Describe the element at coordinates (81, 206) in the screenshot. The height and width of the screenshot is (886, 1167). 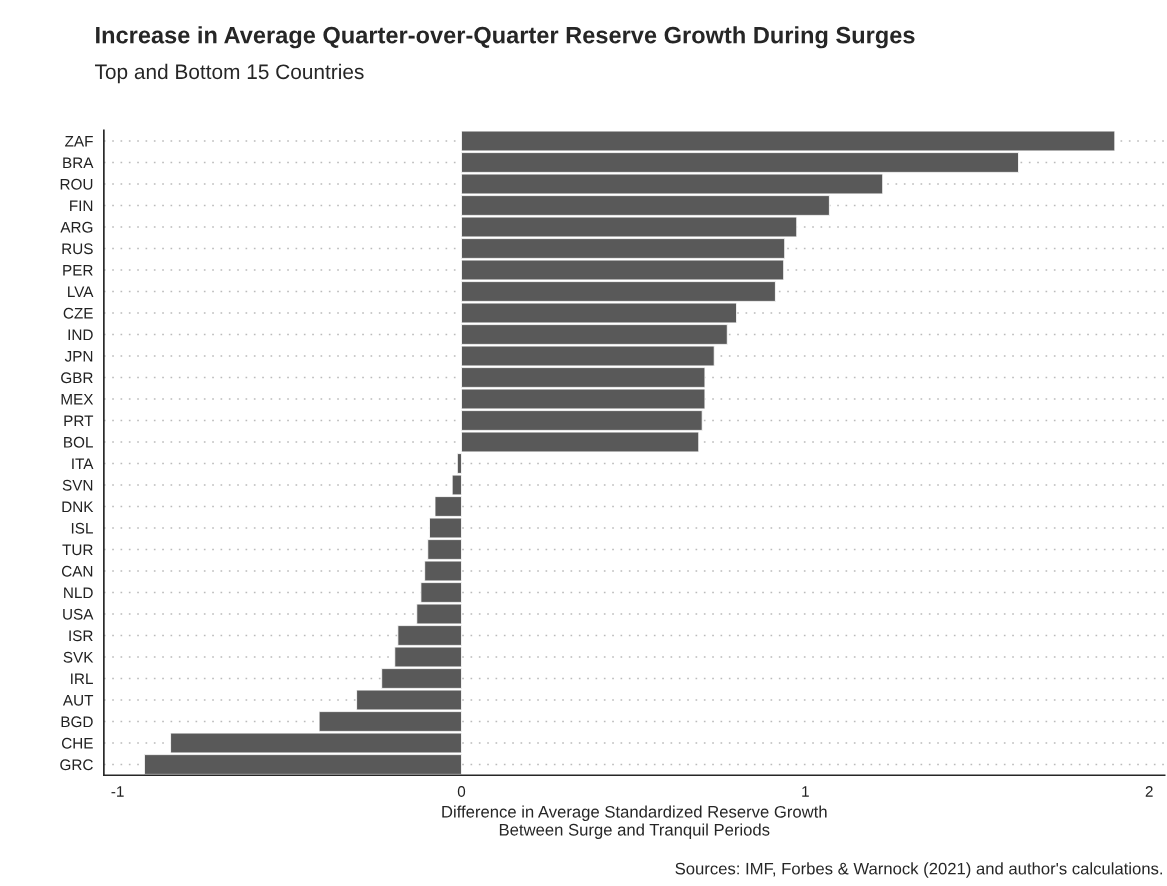
I see `y-tick-label: FIN` at that location.